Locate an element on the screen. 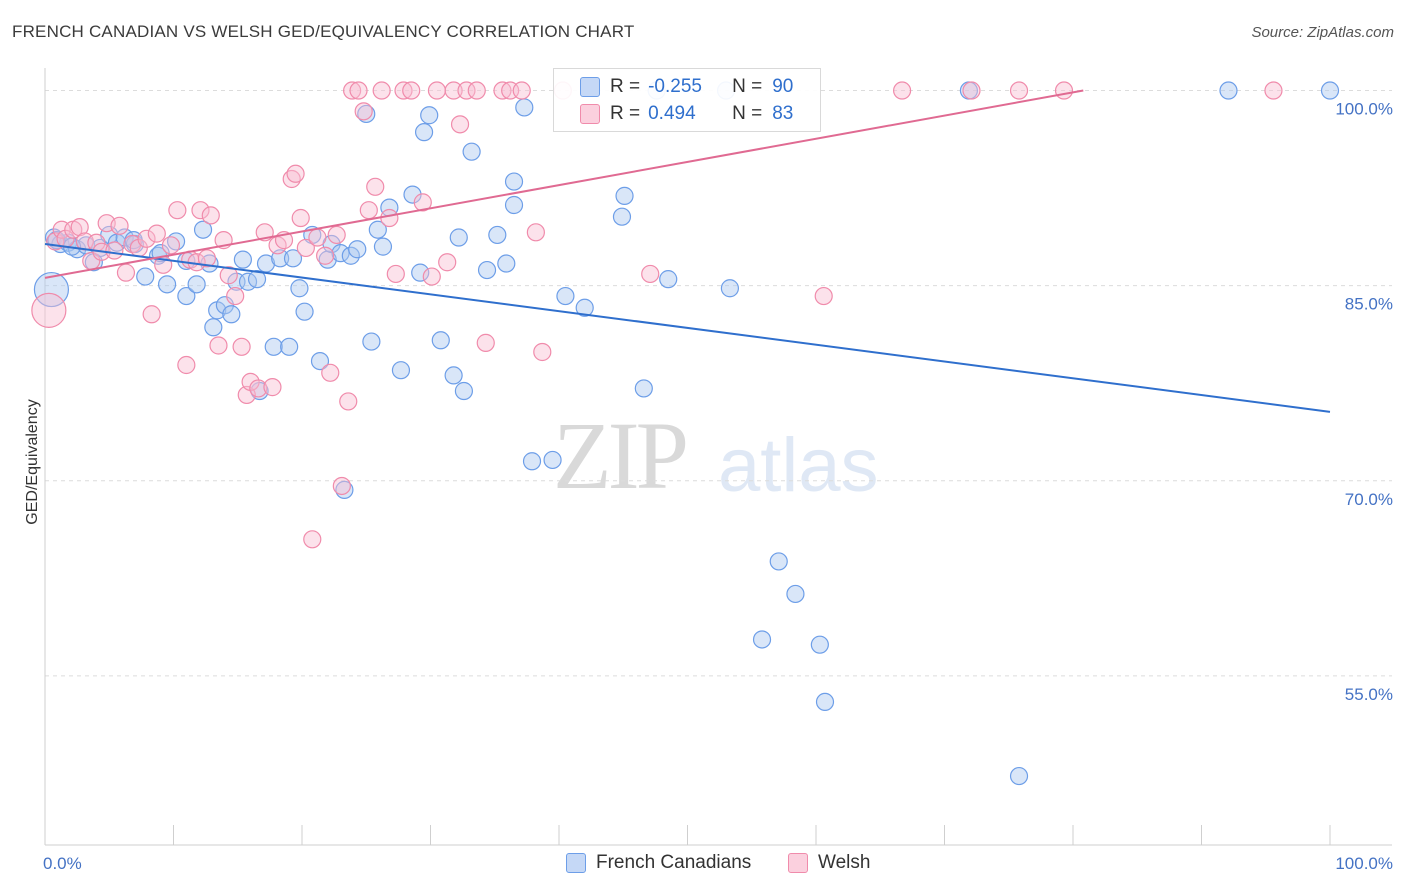 The image size is (1406, 892). series-swatch-pink is located at coordinates (798, 863).